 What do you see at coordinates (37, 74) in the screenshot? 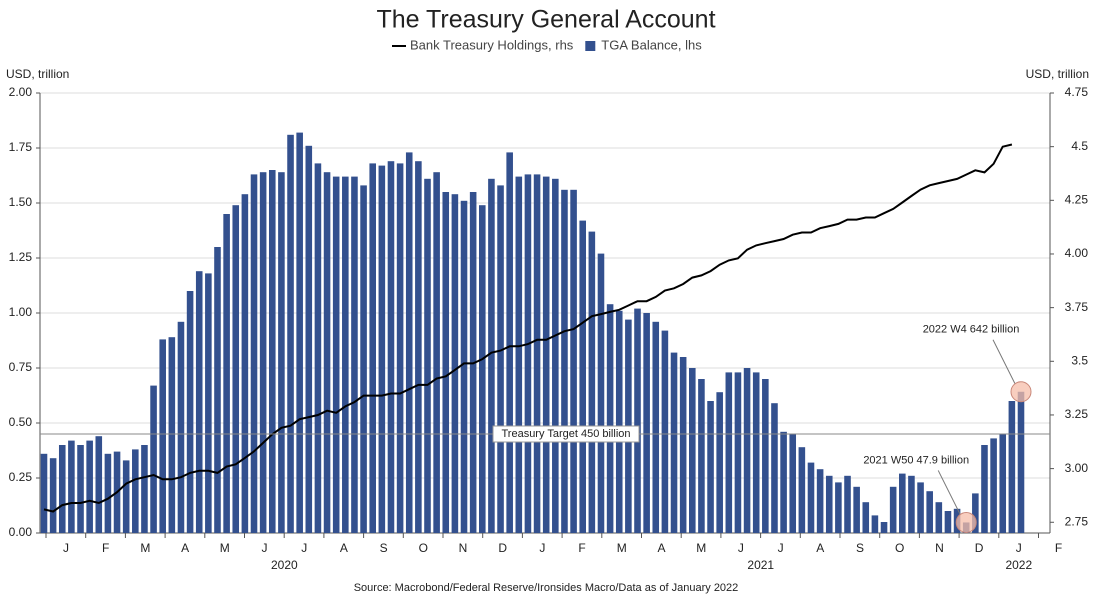
I see `y-axis-label: USD, trillion` at bounding box center [37, 74].